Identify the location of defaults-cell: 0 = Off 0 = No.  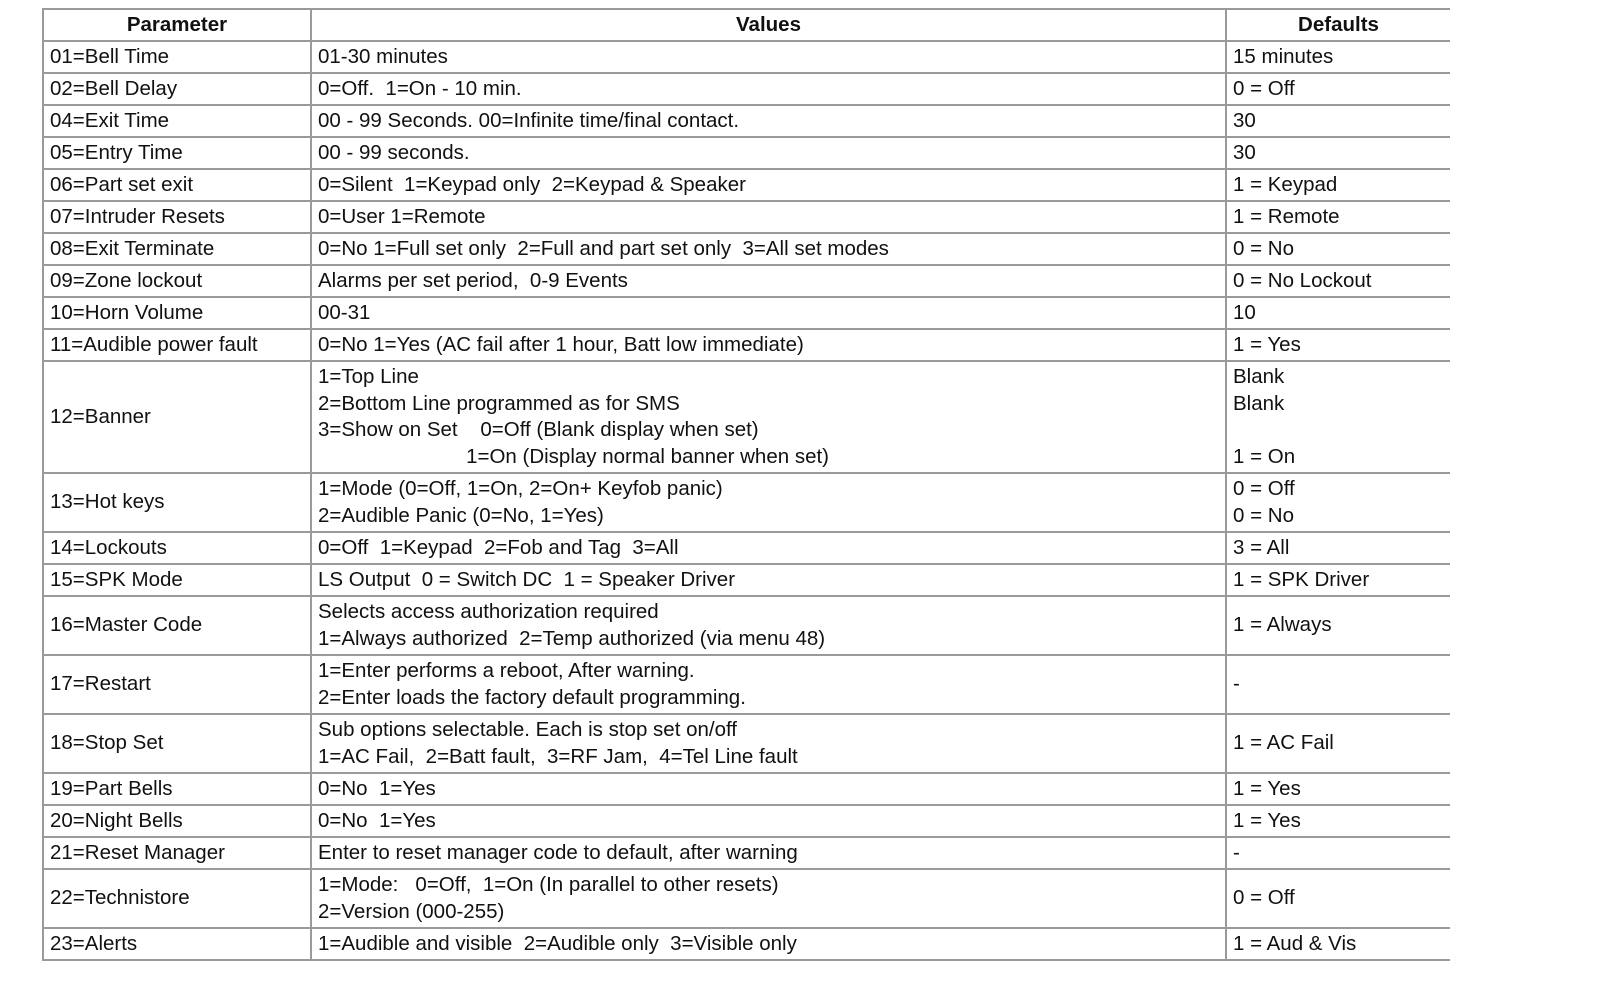
(1337, 502).